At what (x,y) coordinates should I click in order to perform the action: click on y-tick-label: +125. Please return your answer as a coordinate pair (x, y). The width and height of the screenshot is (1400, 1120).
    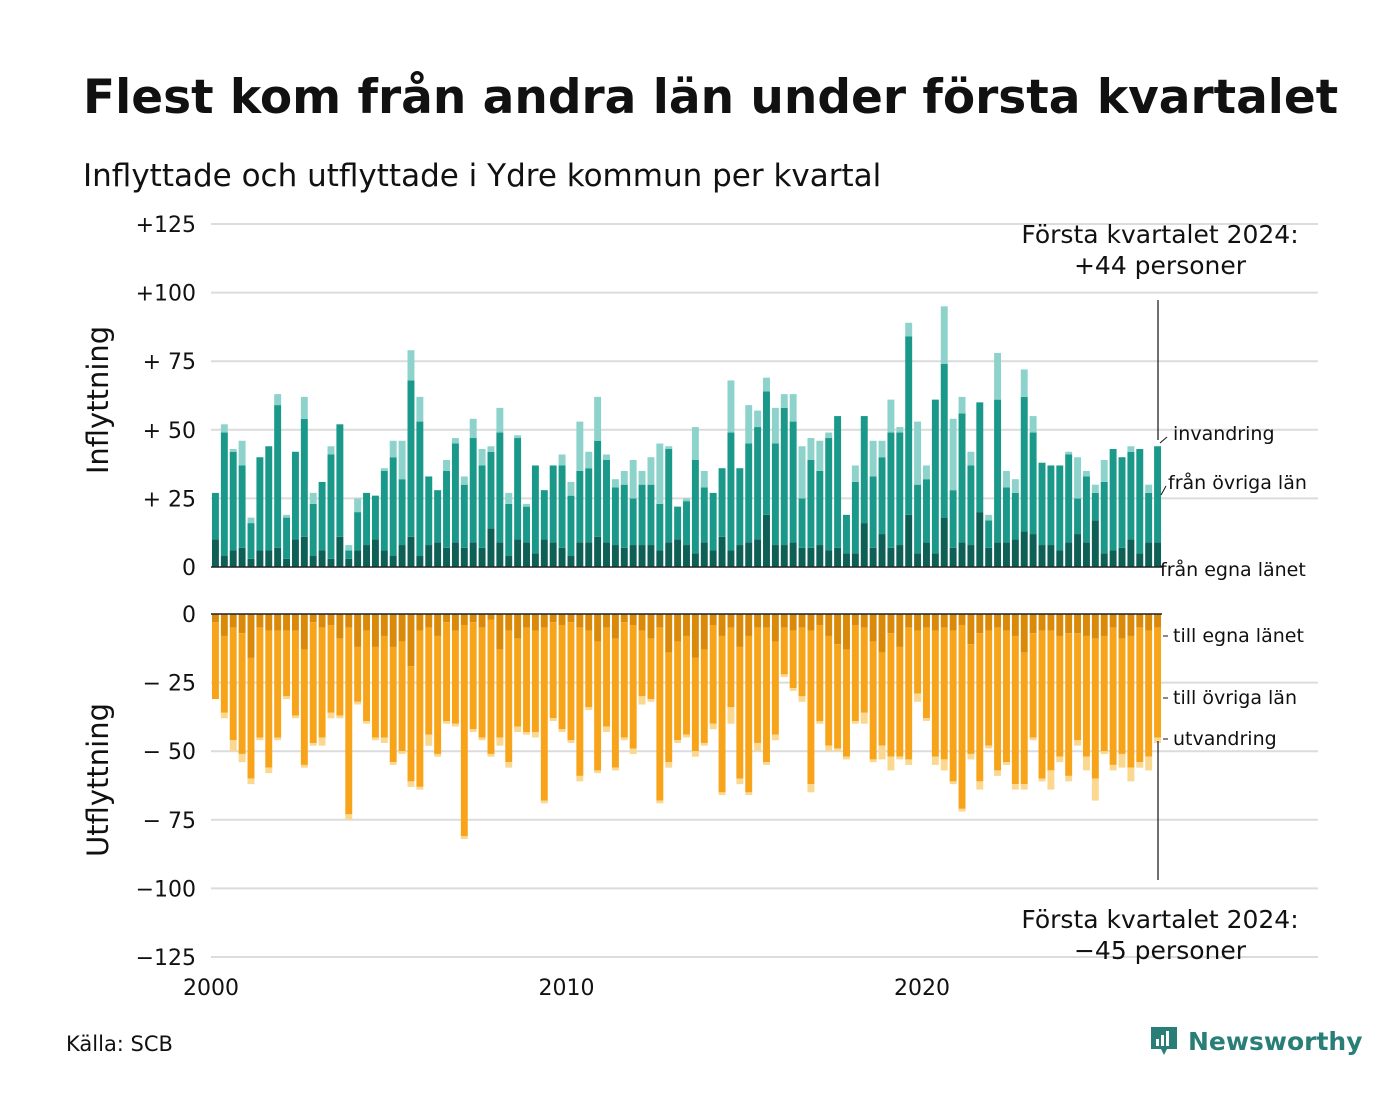
    Looking at the image, I should click on (166, 225).